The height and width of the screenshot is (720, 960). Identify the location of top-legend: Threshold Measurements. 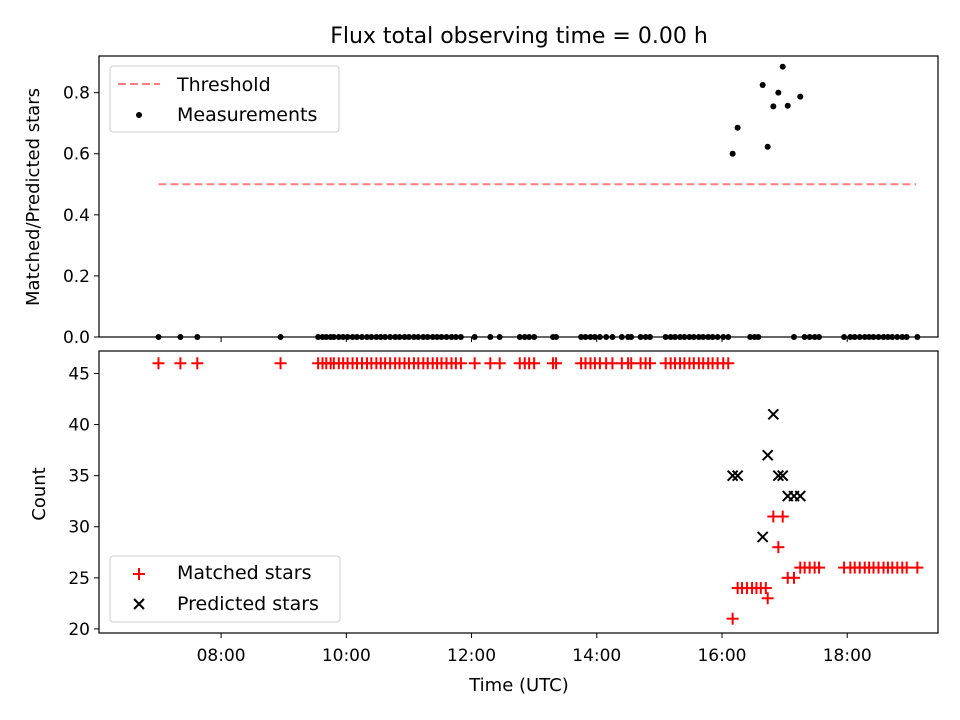
(224, 99).